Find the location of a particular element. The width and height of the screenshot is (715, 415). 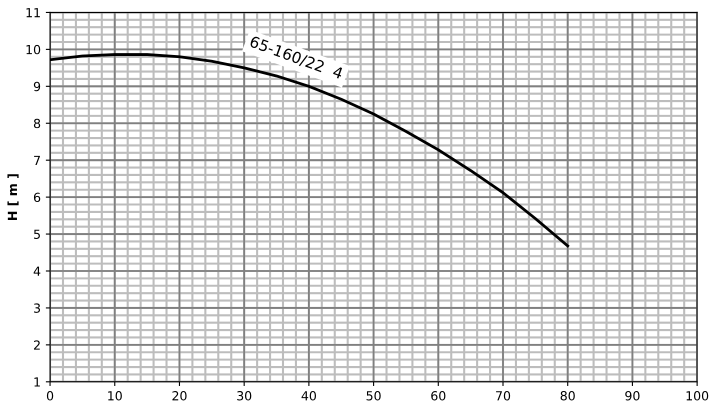

x-tick-label: 40 is located at coordinates (309, 396).